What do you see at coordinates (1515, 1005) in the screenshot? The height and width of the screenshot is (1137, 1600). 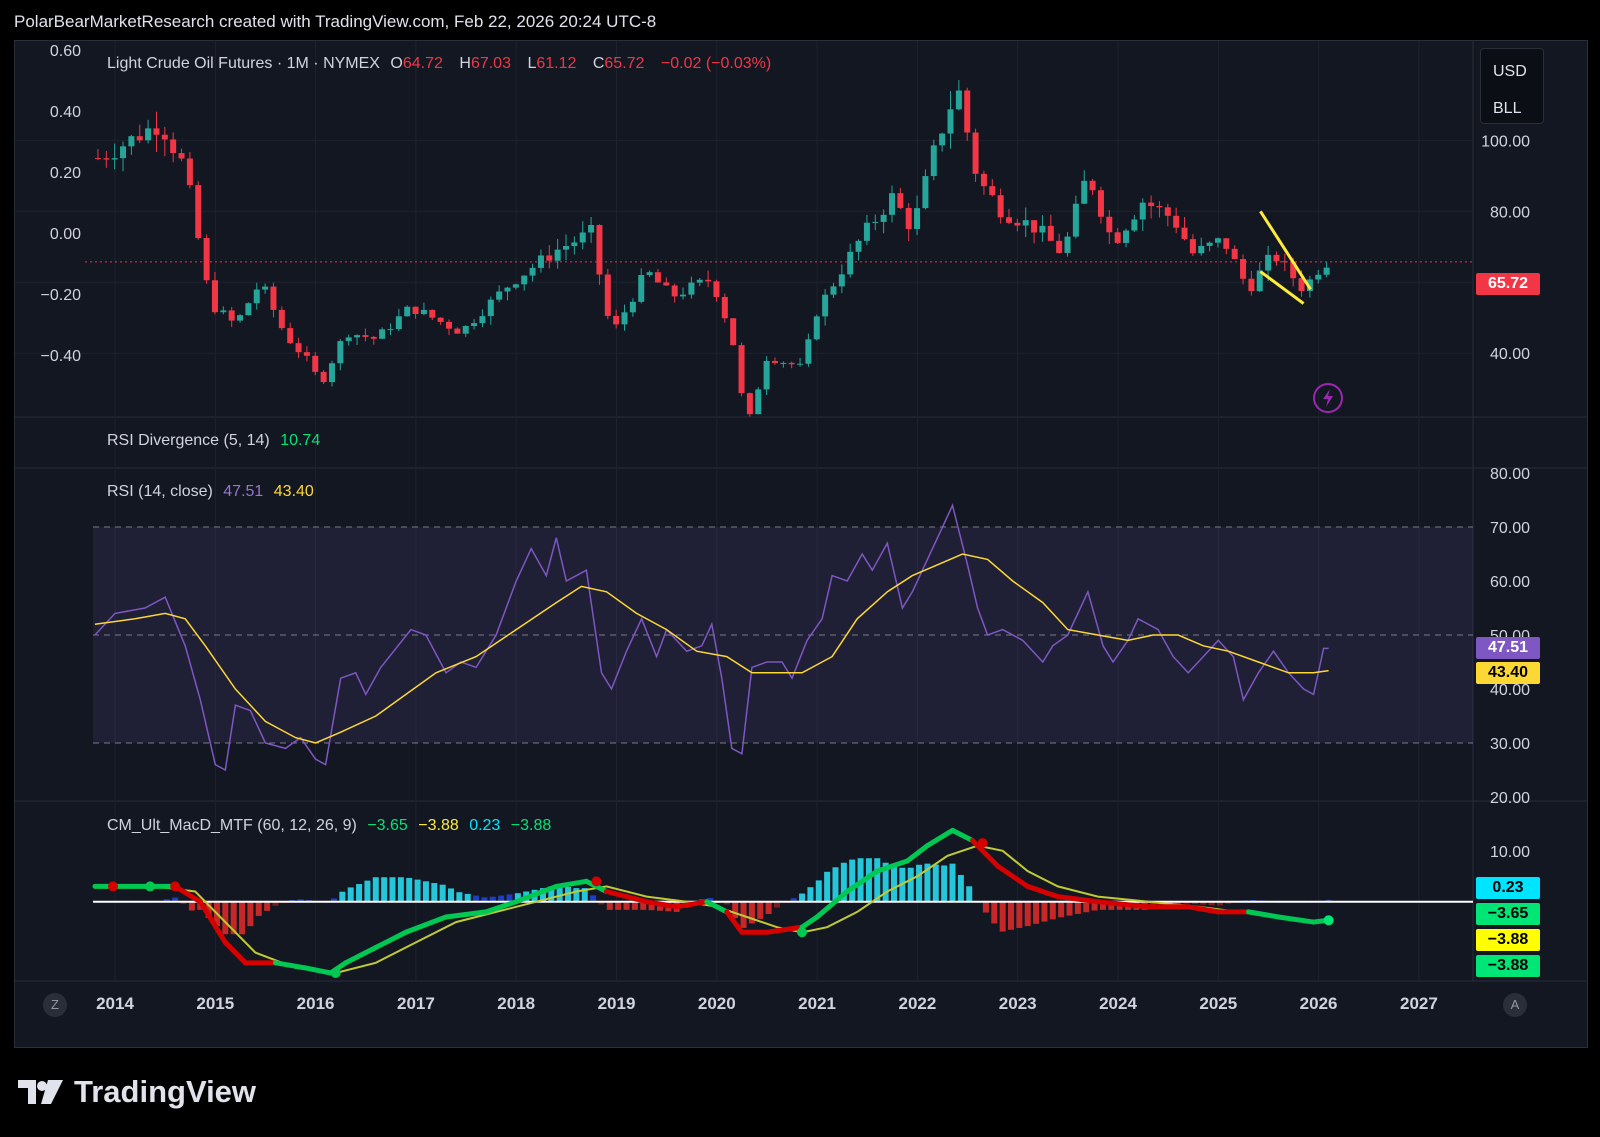 I see `auto-scale-button: A` at bounding box center [1515, 1005].